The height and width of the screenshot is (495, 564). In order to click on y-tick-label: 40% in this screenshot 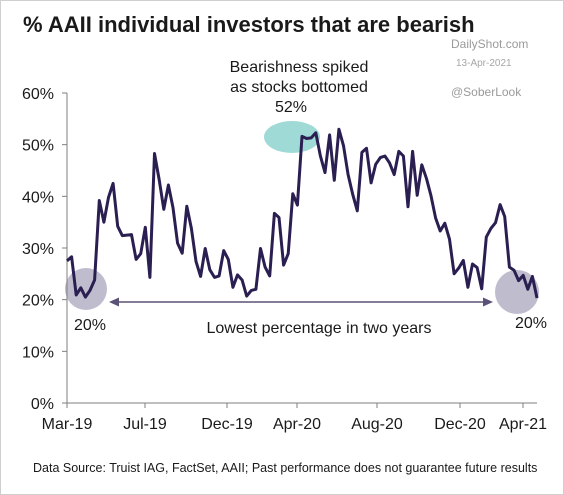, I will do `click(38, 197)`.